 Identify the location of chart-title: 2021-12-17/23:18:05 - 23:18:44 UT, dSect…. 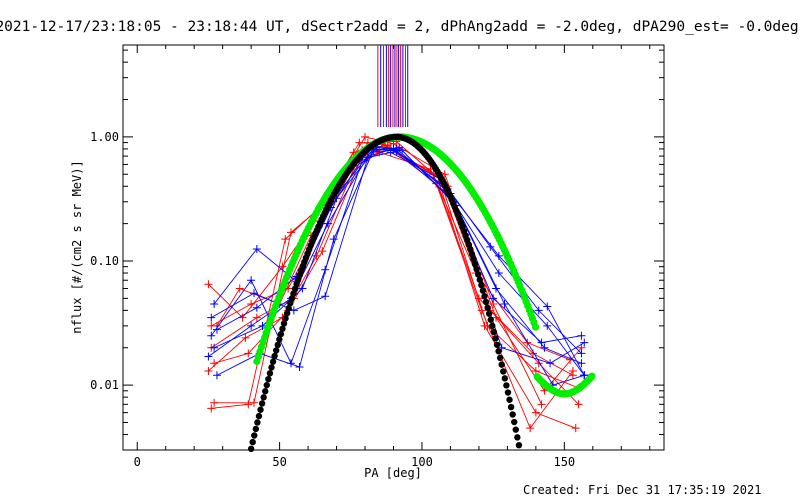
(399, 27).